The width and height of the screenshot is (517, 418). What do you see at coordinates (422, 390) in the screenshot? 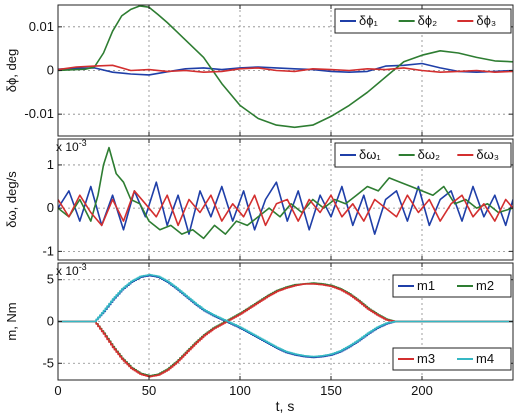
I see `x-tick-label: 200` at bounding box center [422, 390].